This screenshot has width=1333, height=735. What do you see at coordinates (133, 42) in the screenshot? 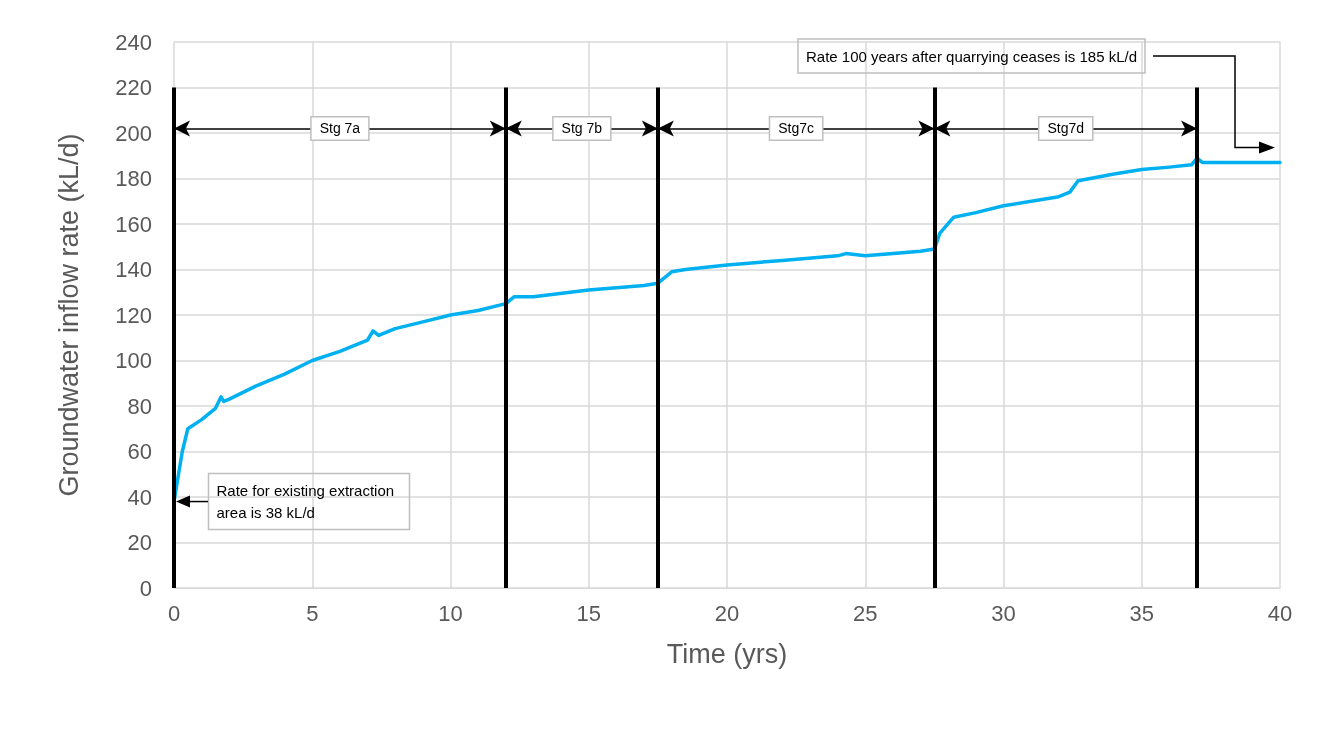
I see `y-tick-label: 240` at bounding box center [133, 42].